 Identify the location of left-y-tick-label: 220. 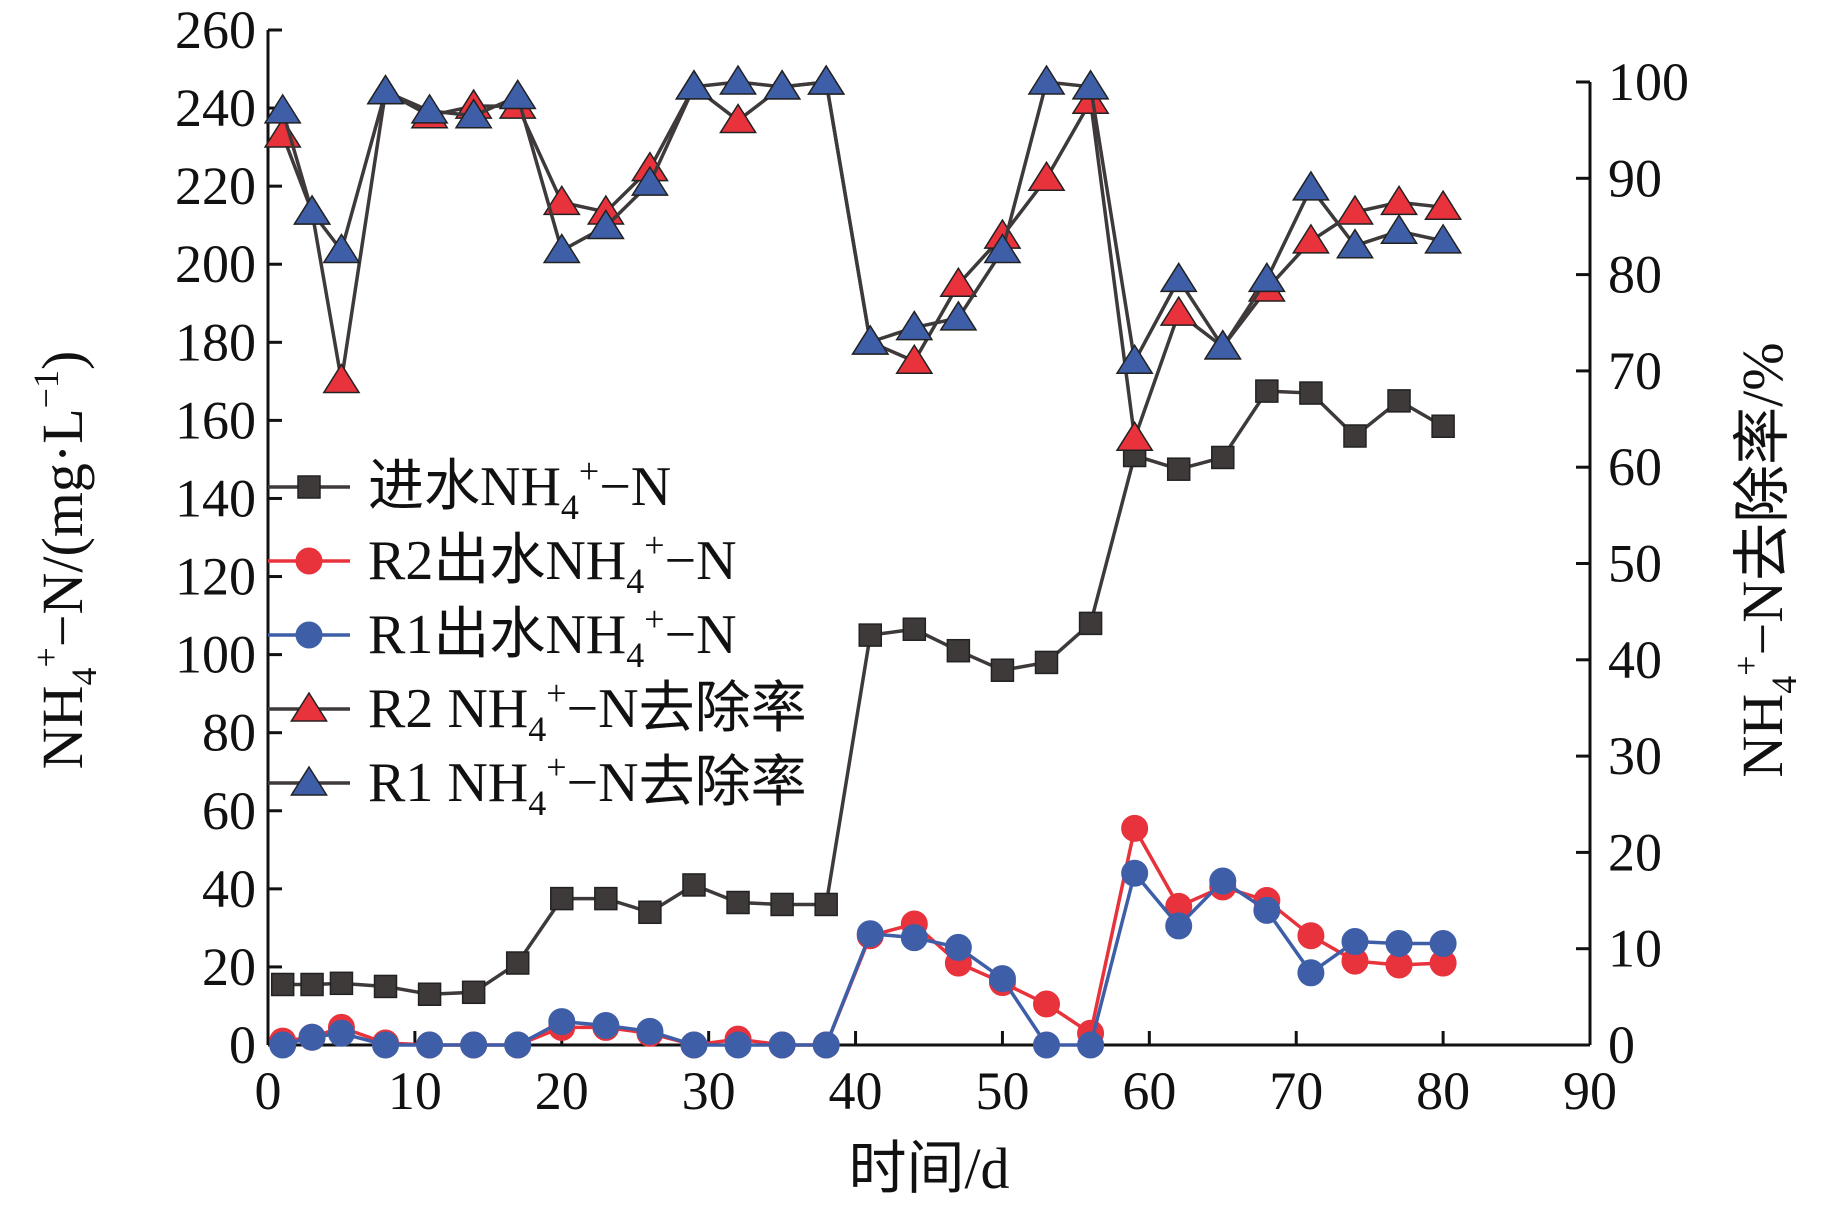
(215, 186).